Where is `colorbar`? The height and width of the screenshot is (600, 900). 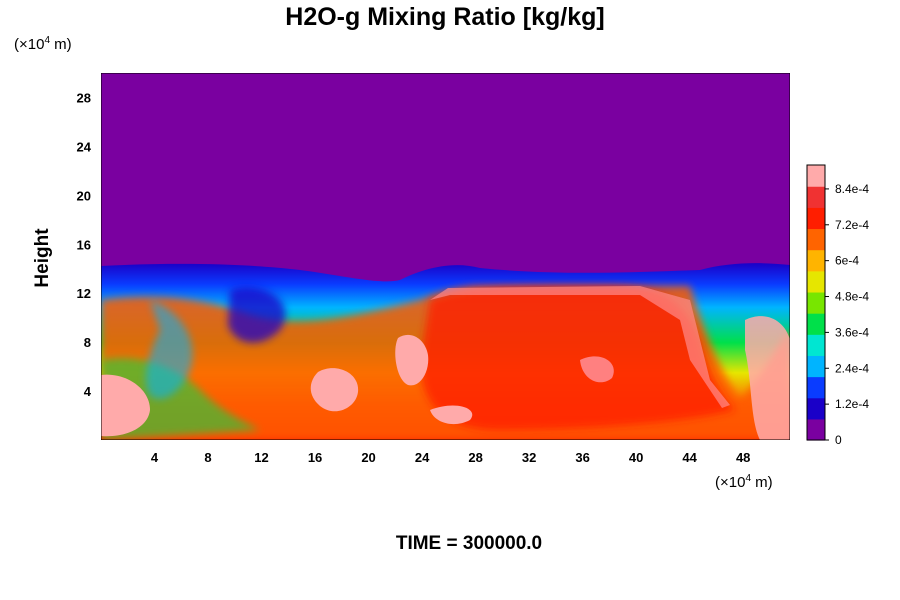
colorbar is located at coordinates (816, 302).